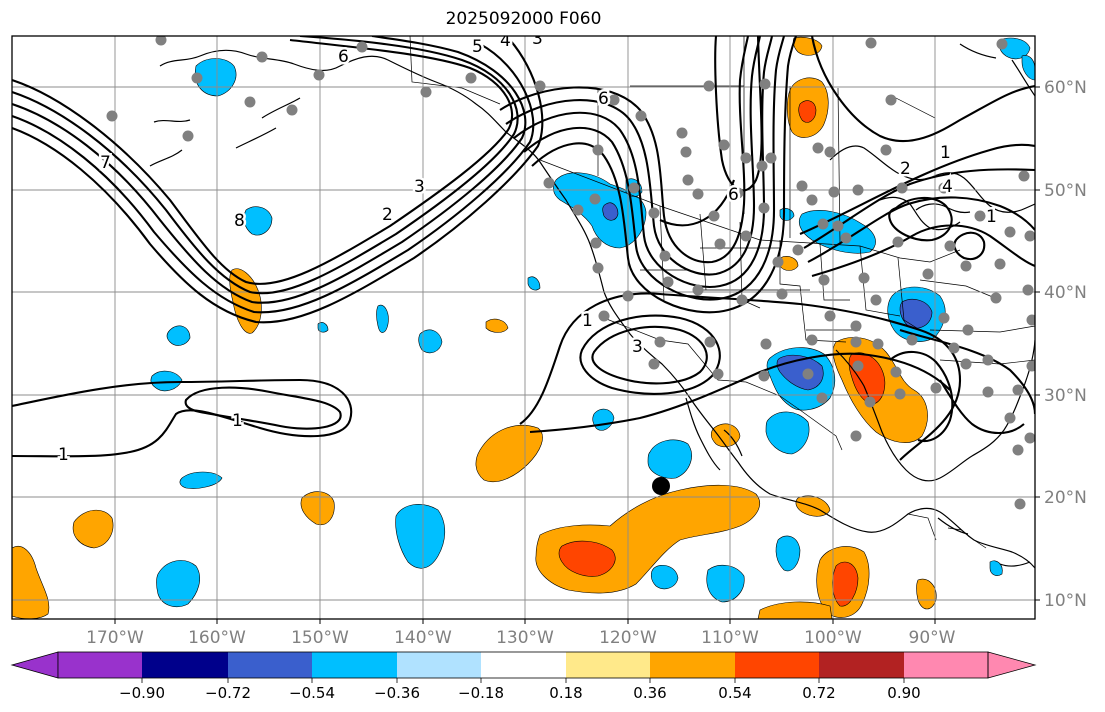 The height and width of the screenshot is (712, 1105). What do you see at coordinates (239, 221) in the screenshot?
I see `contour-label: 8` at bounding box center [239, 221].